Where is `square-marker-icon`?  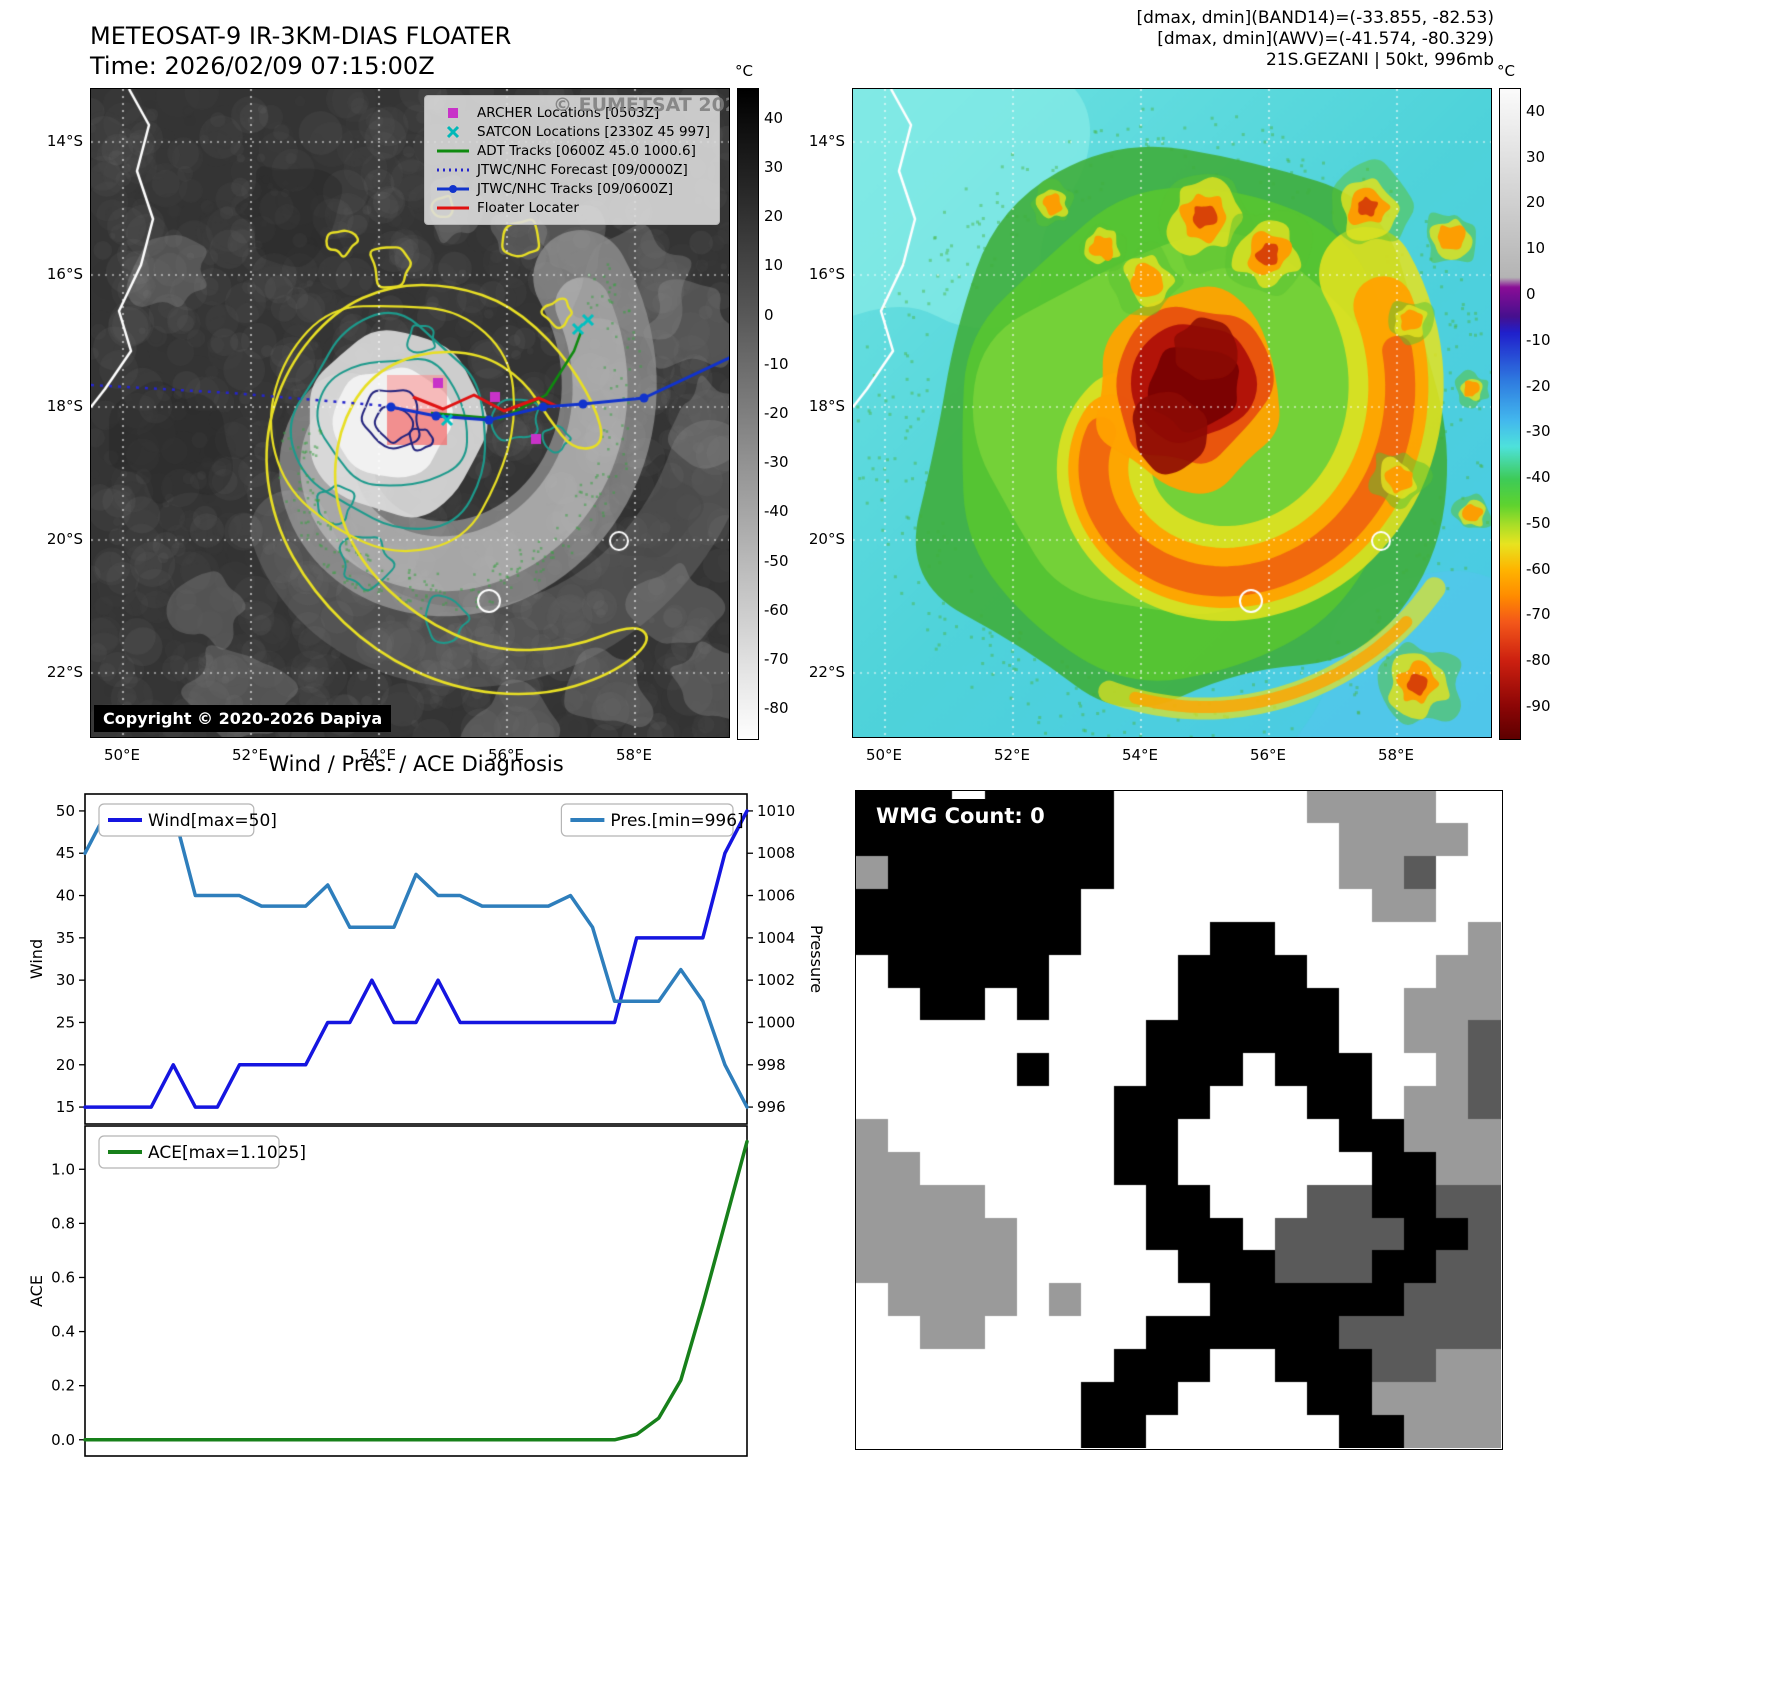
square-marker-icon is located at coordinates (453, 112).